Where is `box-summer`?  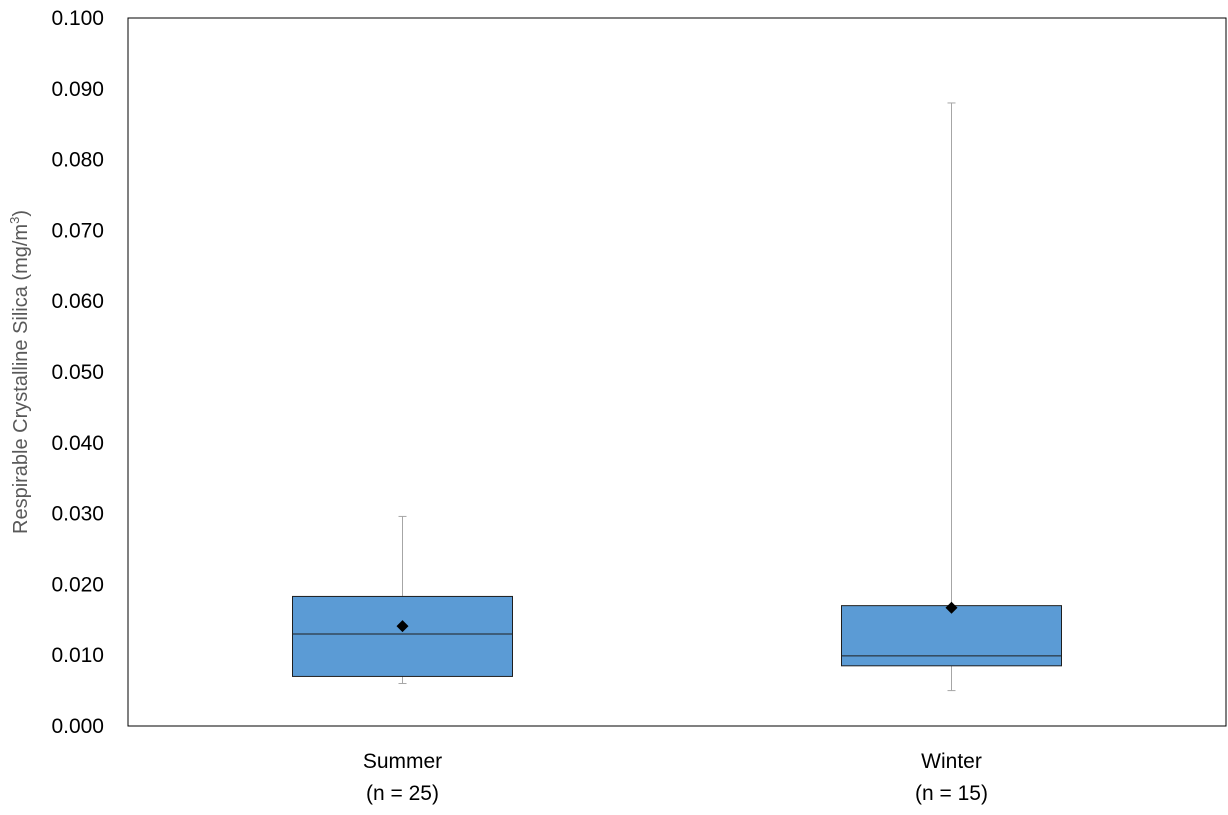 box-summer is located at coordinates (402, 600).